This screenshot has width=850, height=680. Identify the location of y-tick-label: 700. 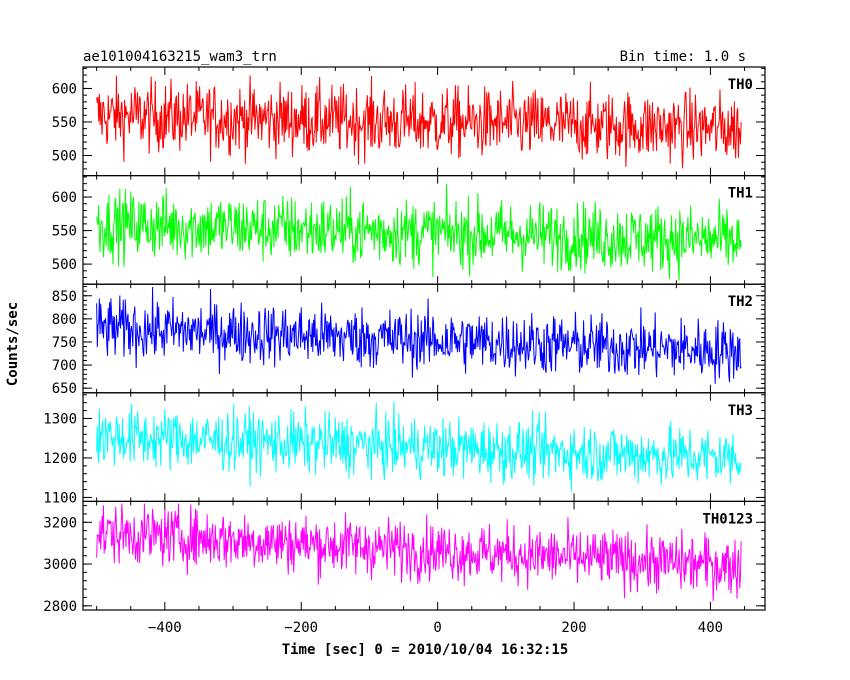
(64, 366).